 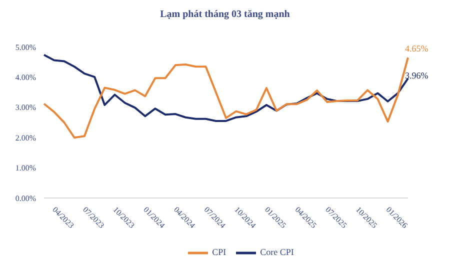 What do you see at coordinates (25, 168) in the screenshot?
I see `y-tick-label: 1.00%` at bounding box center [25, 168].